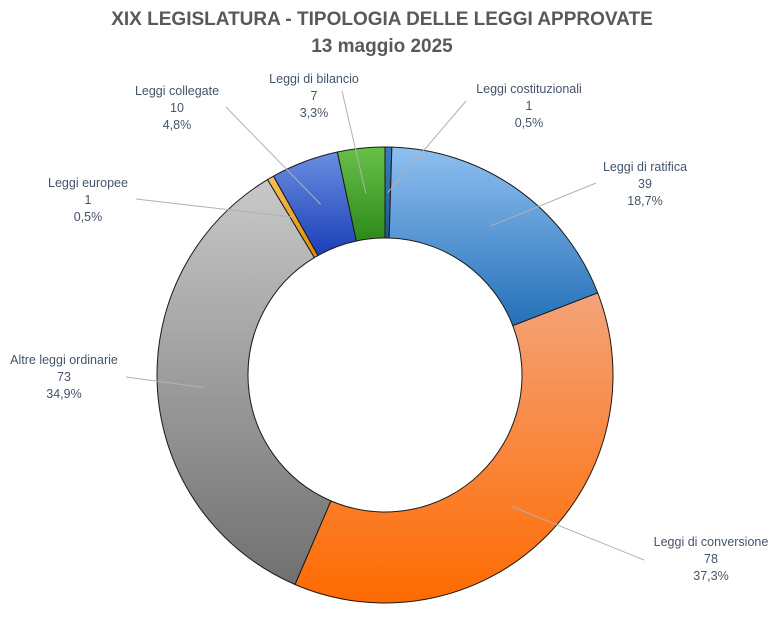  What do you see at coordinates (177, 125) in the screenshot?
I see `data-label-percent: 4,8%` at bounding box center [177, 125].